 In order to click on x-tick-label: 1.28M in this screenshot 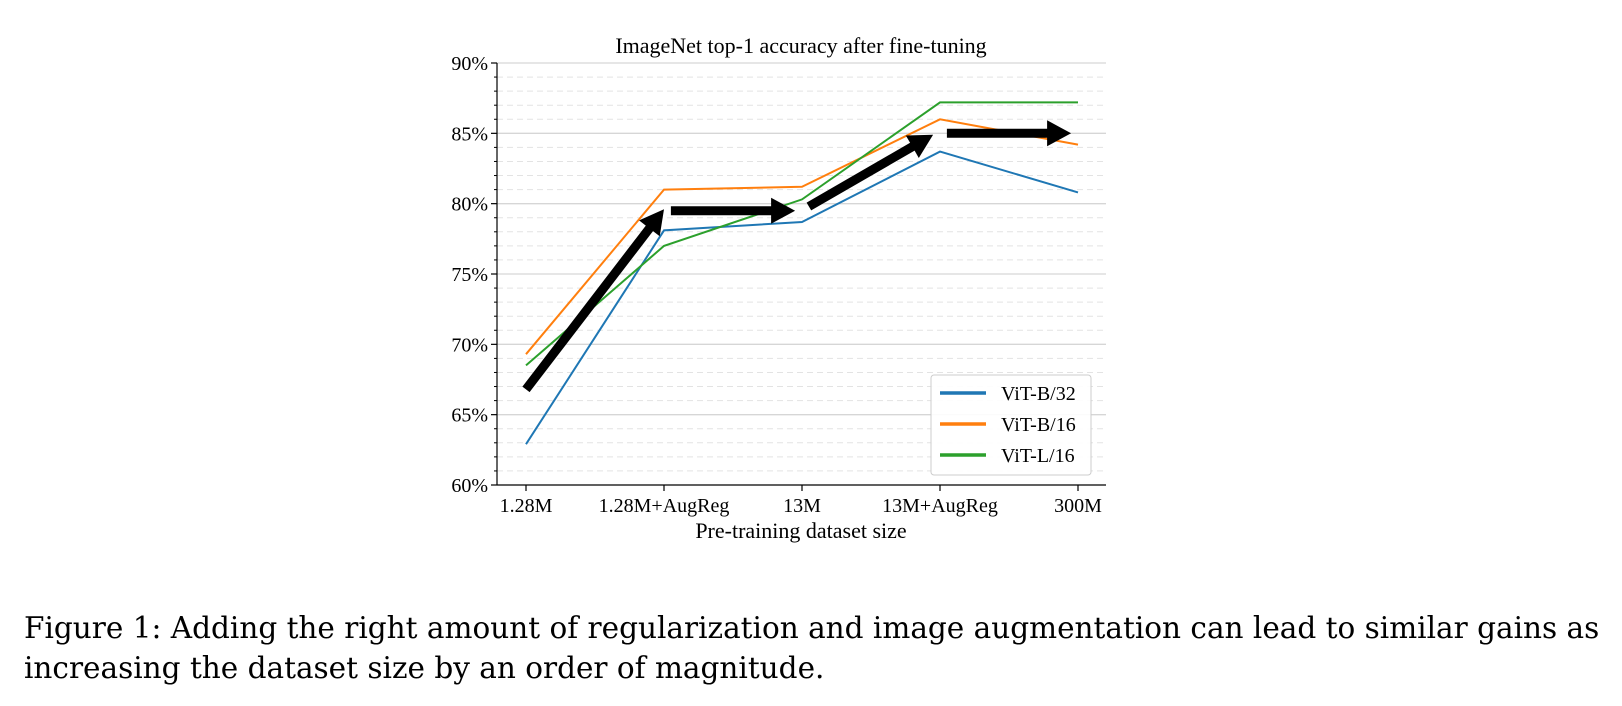, I will do `click(526, 506)`.